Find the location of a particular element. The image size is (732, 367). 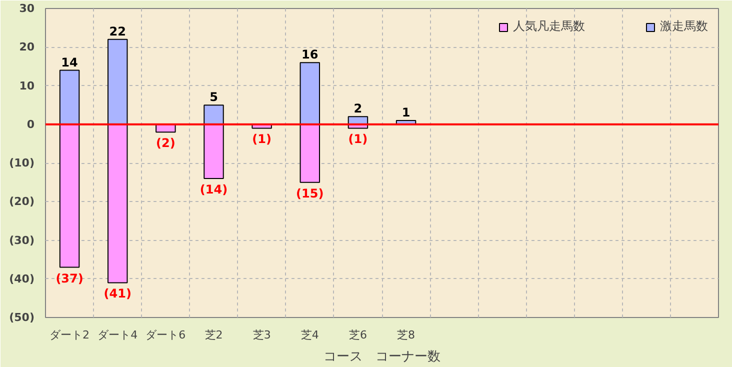

y-tick-label: (40) is located at coordinates (22, 279).